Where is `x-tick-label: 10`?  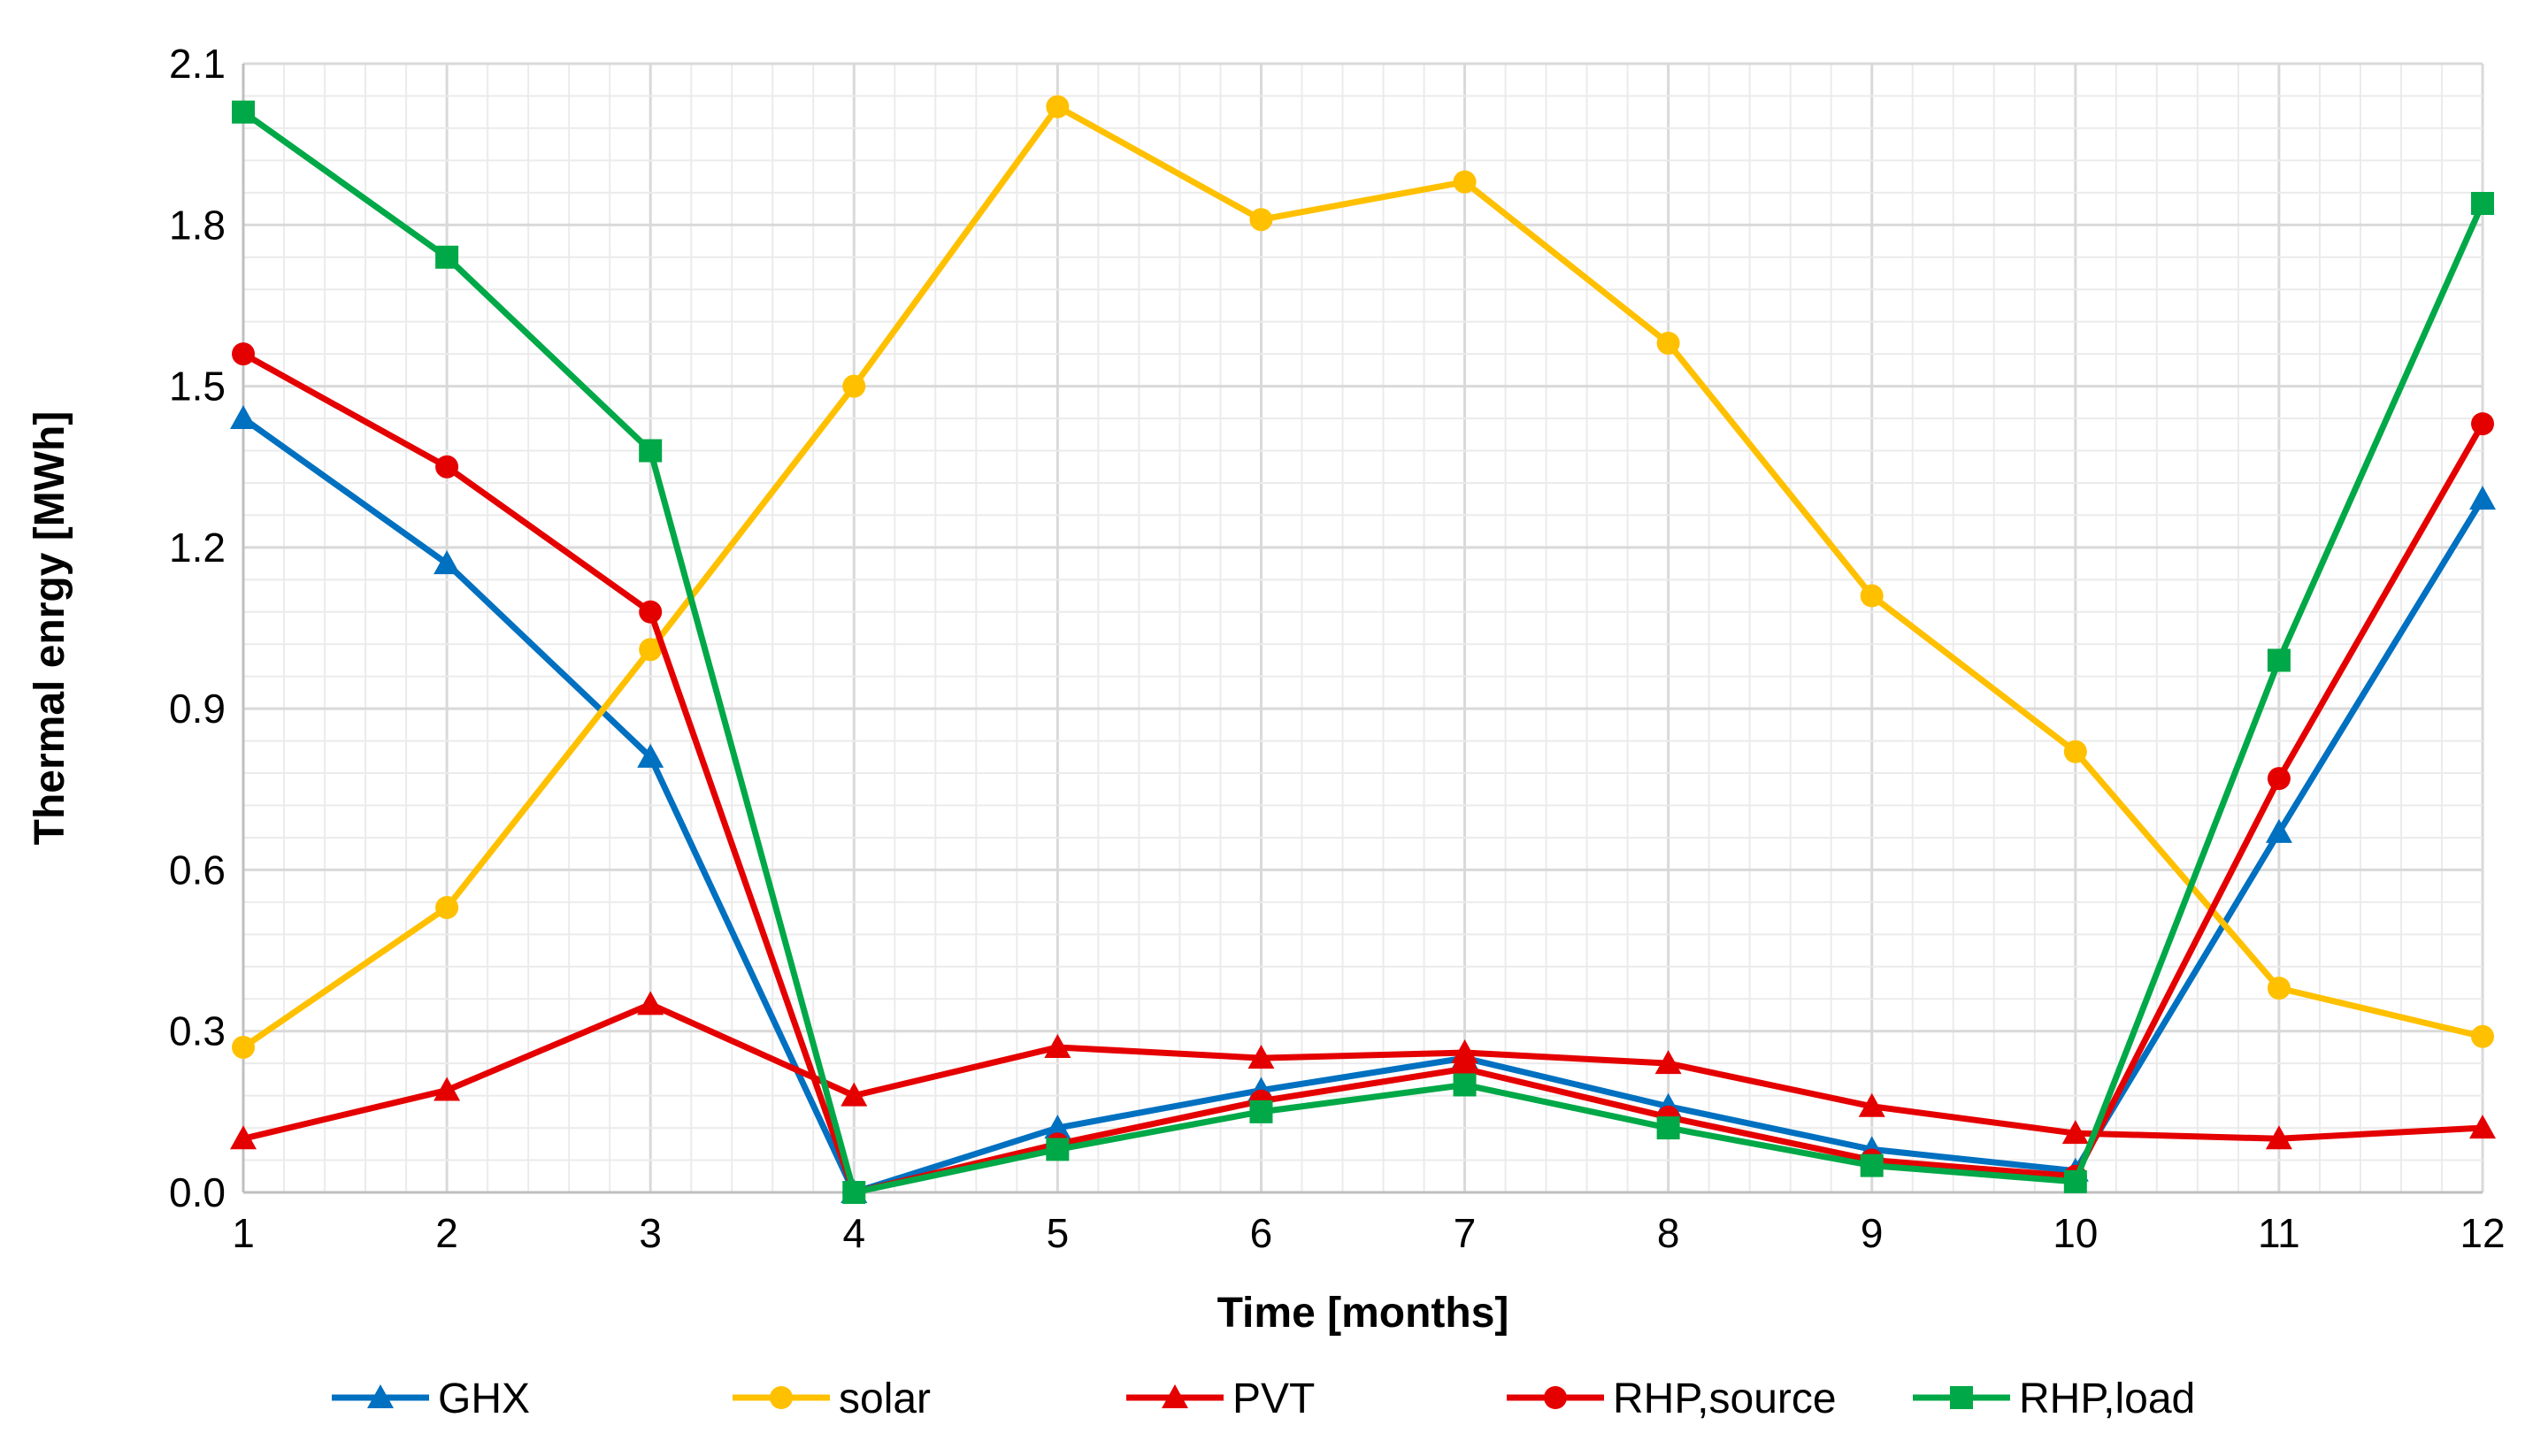 x-tick-label: 10 is located at coordinates (2075, 1233).